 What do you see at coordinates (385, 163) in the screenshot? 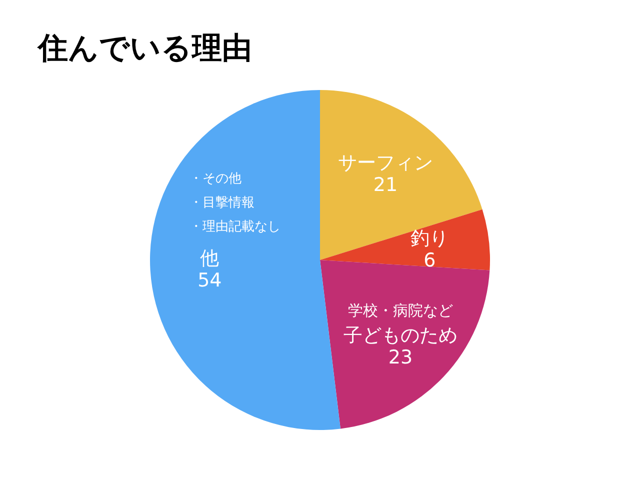
I see `slice-label: サーフィン` at bounding box center [385, 163].